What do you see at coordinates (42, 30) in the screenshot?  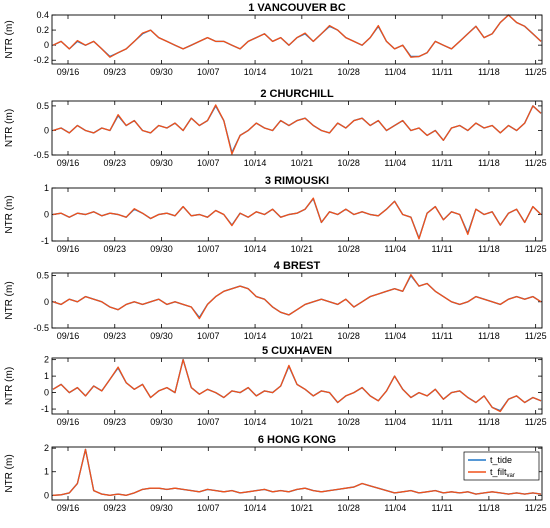 I see `y-tick-label: 0.2` at bounding box center [42, 30].